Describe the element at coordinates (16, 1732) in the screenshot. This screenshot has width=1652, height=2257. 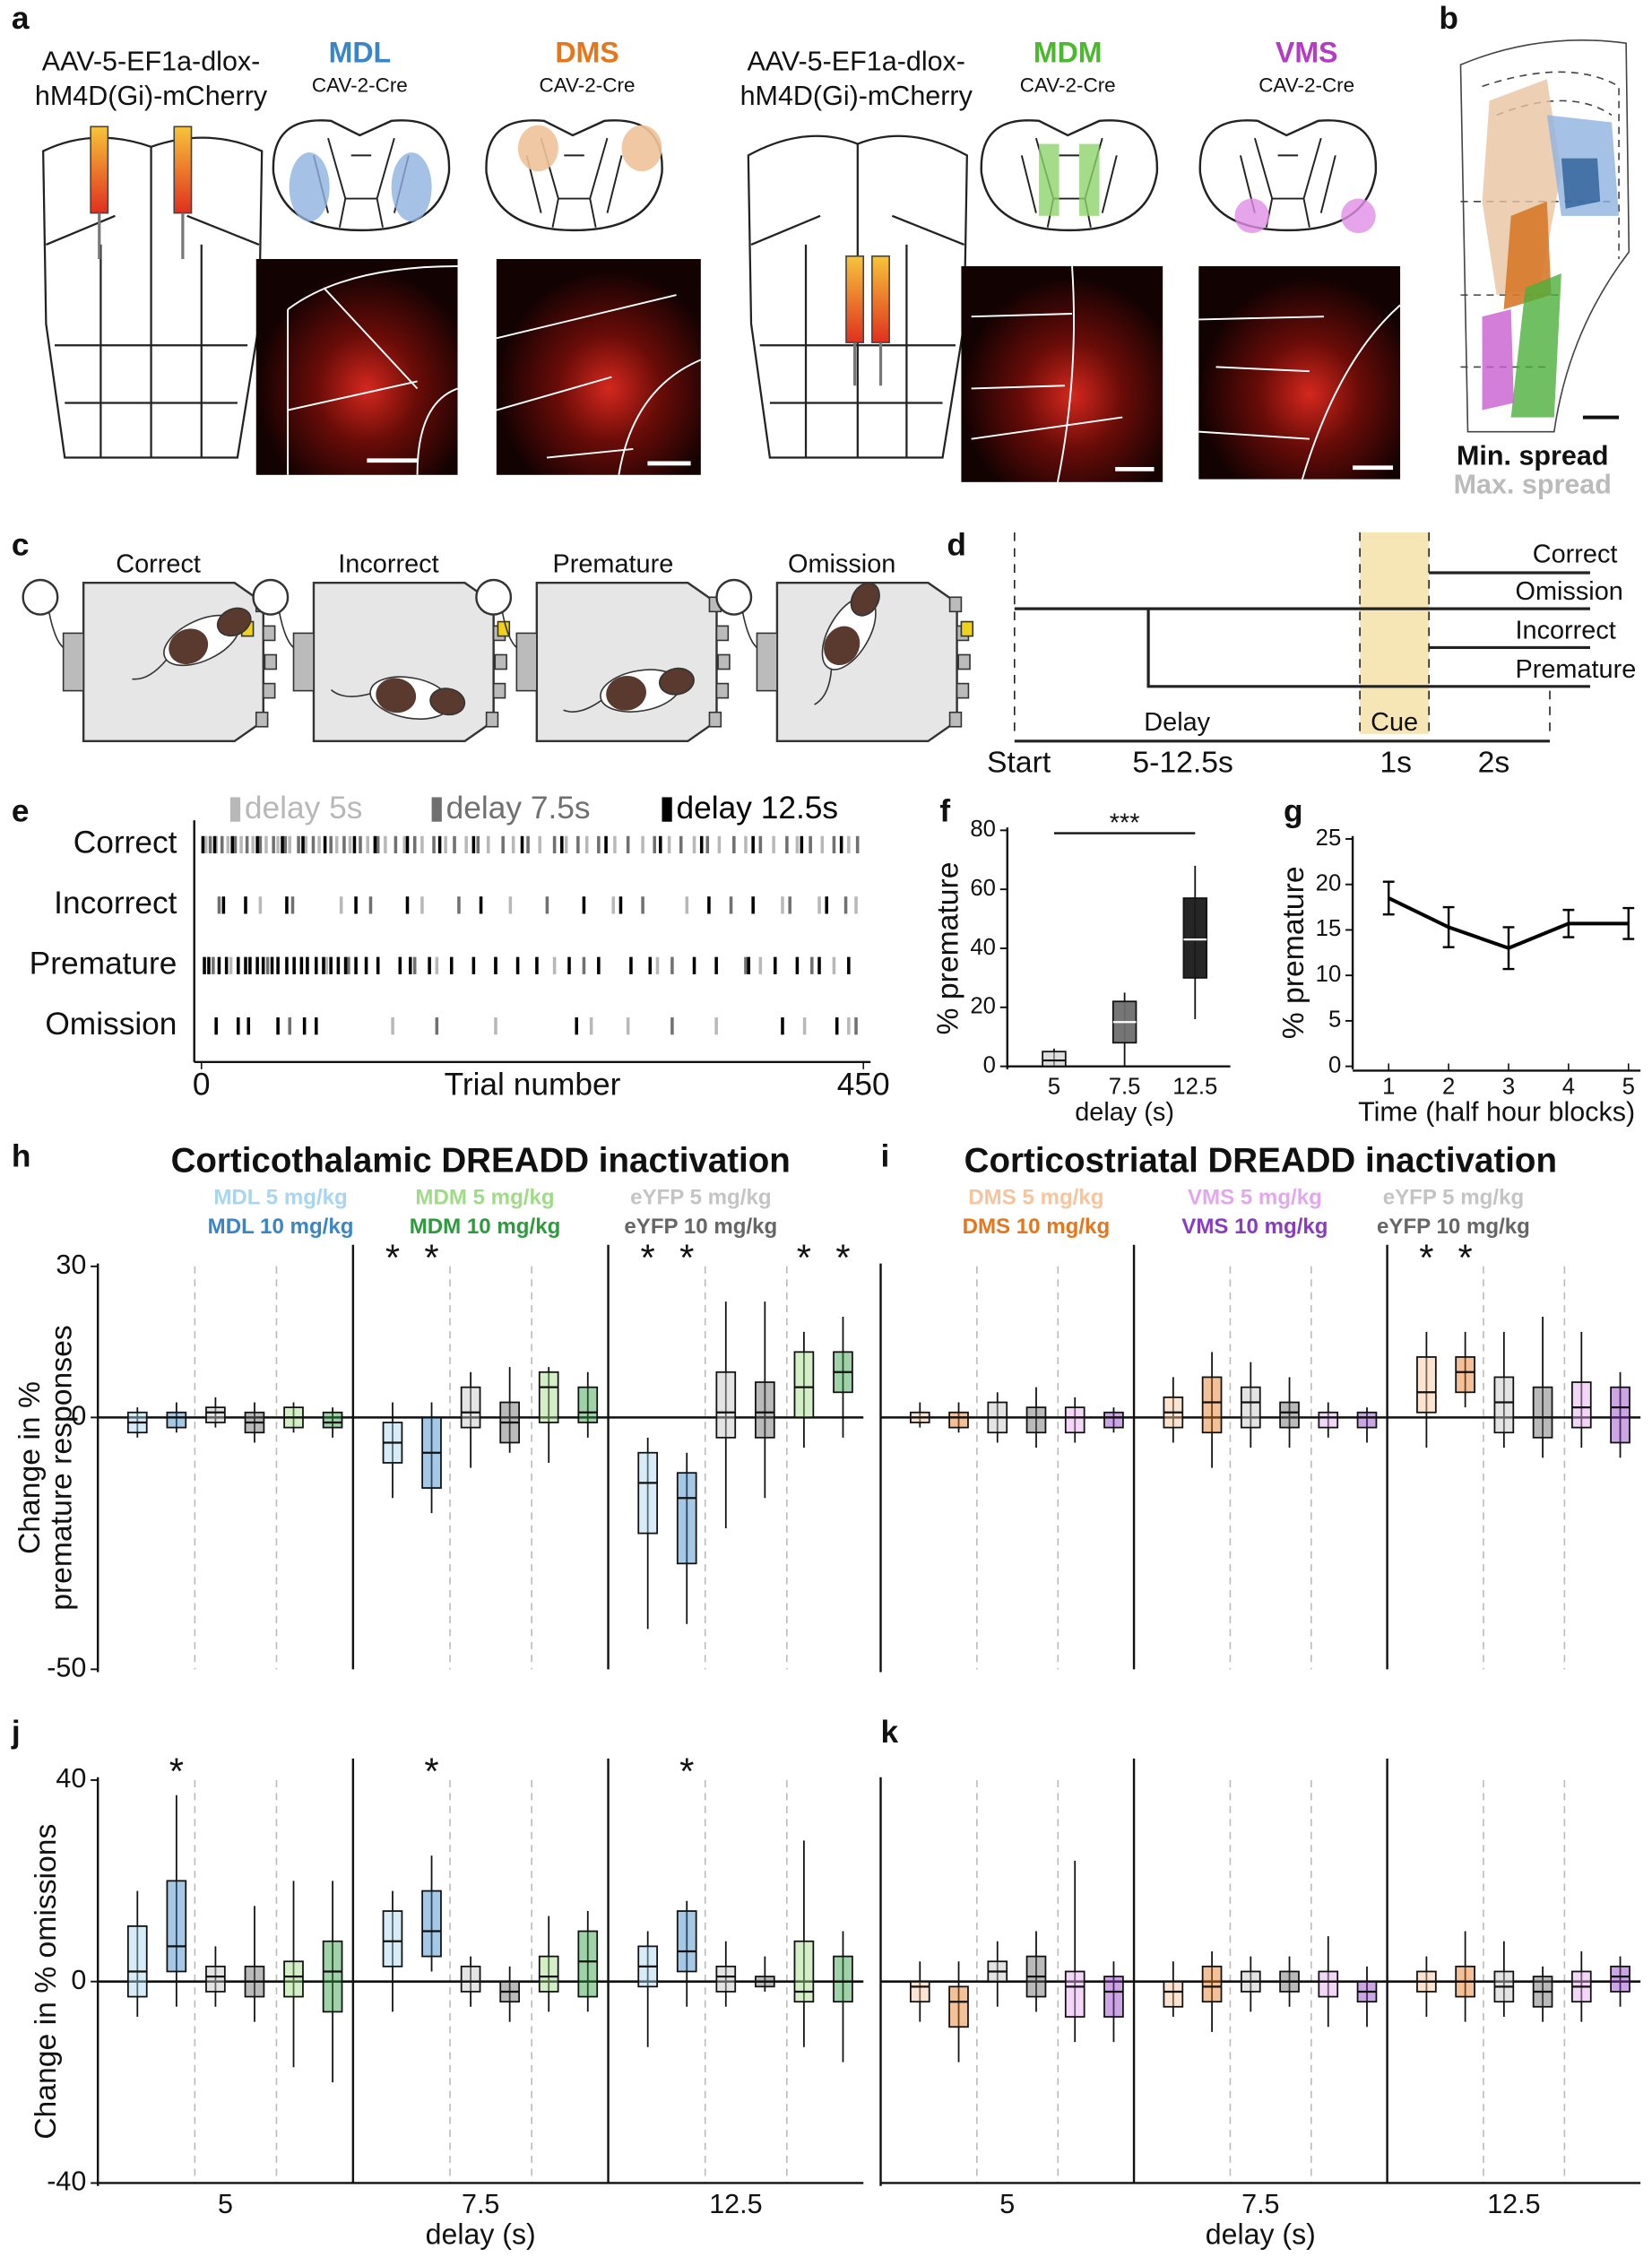
I see `panel-label: j` at that location.